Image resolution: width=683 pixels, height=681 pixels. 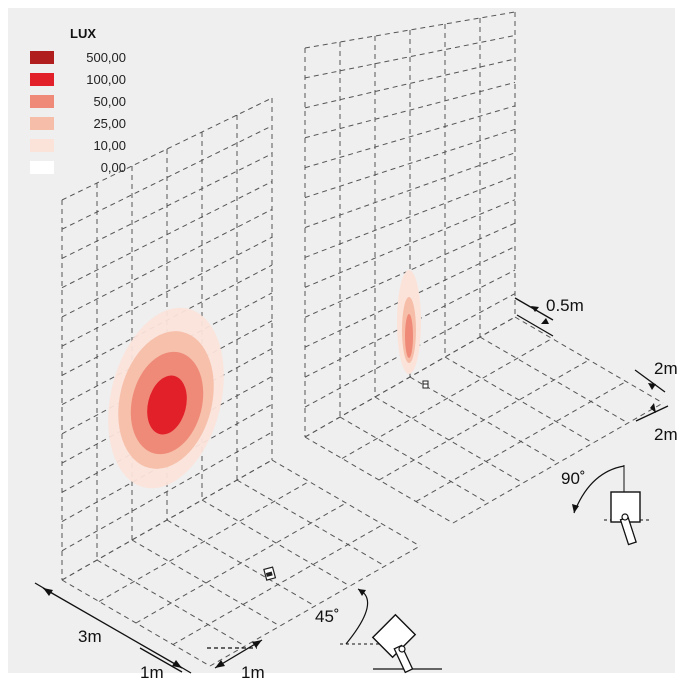 What do you see at coordinates (83, 33) in the screenshot?
I see `legend-title: LUX` at bounding box center [83, 33].